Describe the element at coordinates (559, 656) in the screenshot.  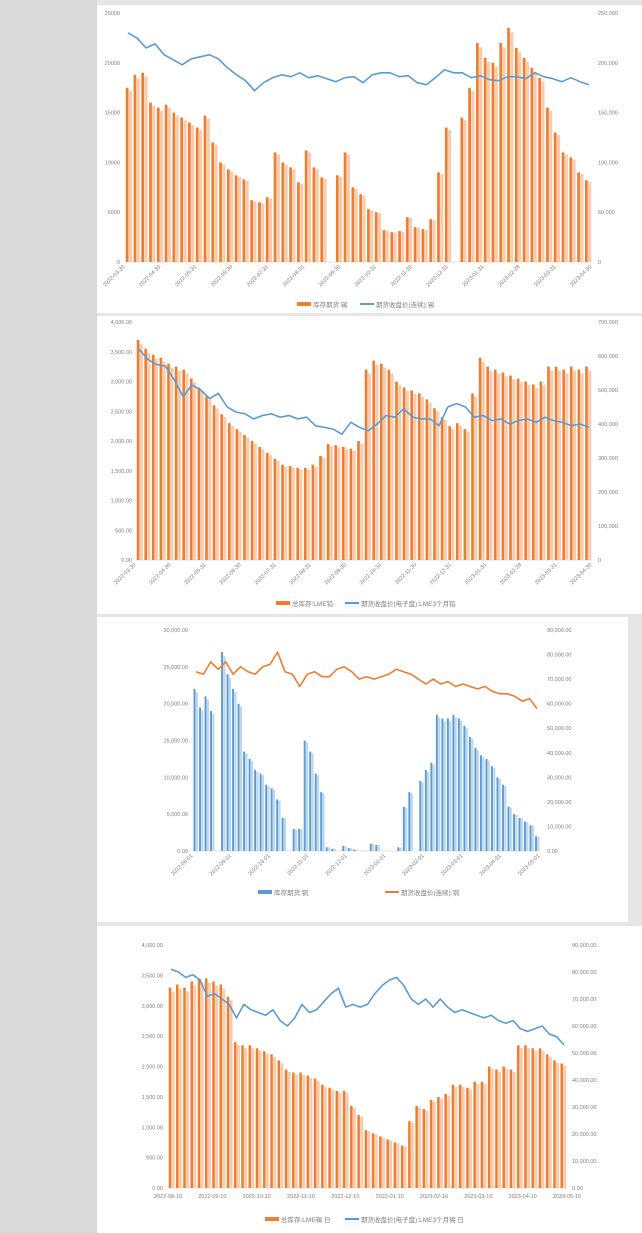
I see `y-right-tick-label: 80,000.00` at that location.